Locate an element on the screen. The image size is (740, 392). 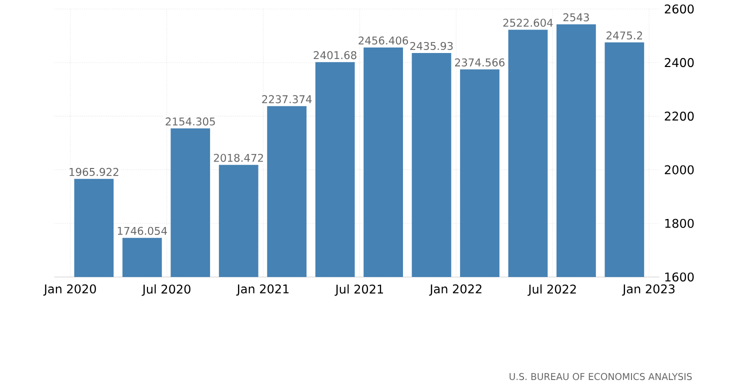
y-tick-label: 1600 is located at coordinates (679, 277).